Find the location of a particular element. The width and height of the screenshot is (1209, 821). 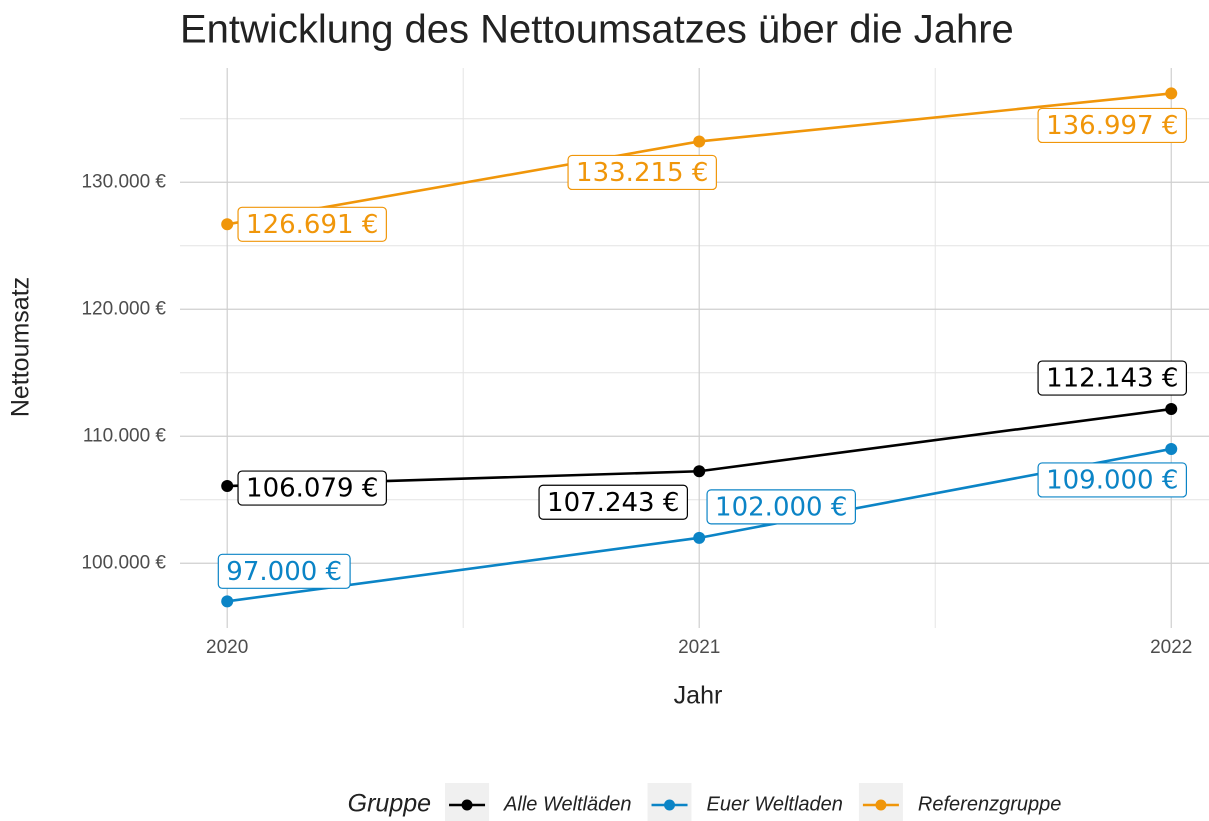

value-label: 106.079 € is located at coordinates (312, 488).